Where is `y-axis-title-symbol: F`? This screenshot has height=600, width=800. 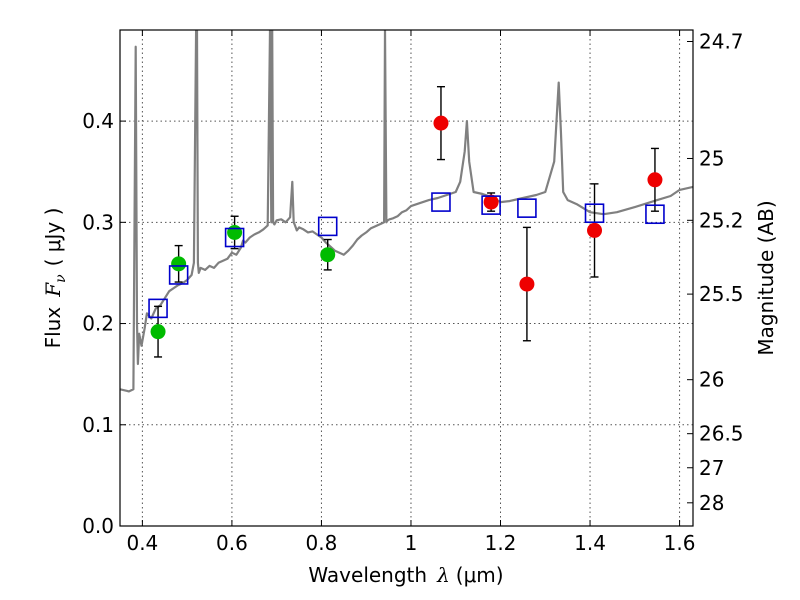
y-axis-title-symbol: F is located at coordinates (53, 290).